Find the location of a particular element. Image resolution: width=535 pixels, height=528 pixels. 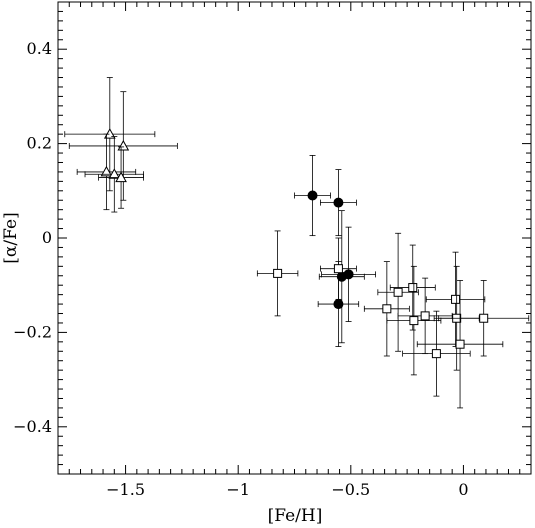

y-tick-label: 0.4 is located at coordinates (39, 48).